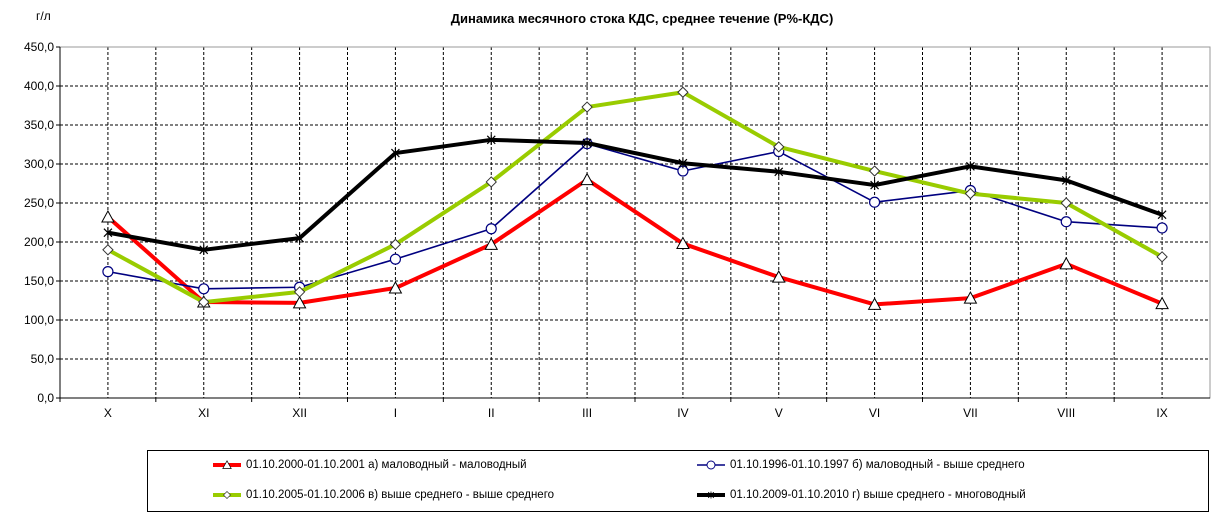 This screenshot has width=1224, height=527. Describe the element at coordinates (682, 413) in the screenshot. I see `x-tick-label: IV` at that location.